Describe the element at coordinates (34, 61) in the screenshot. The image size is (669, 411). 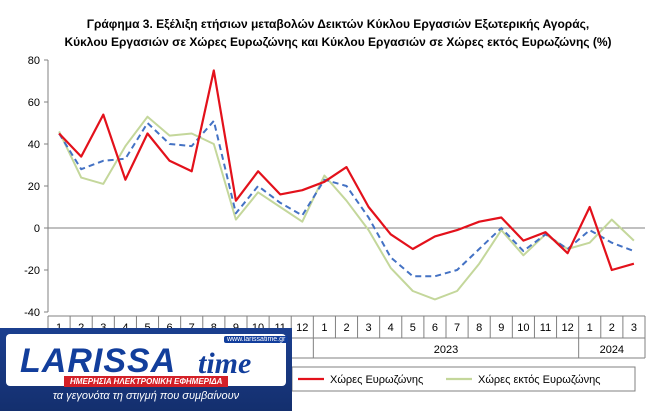
I see `y-tick-label: 80` at that location.